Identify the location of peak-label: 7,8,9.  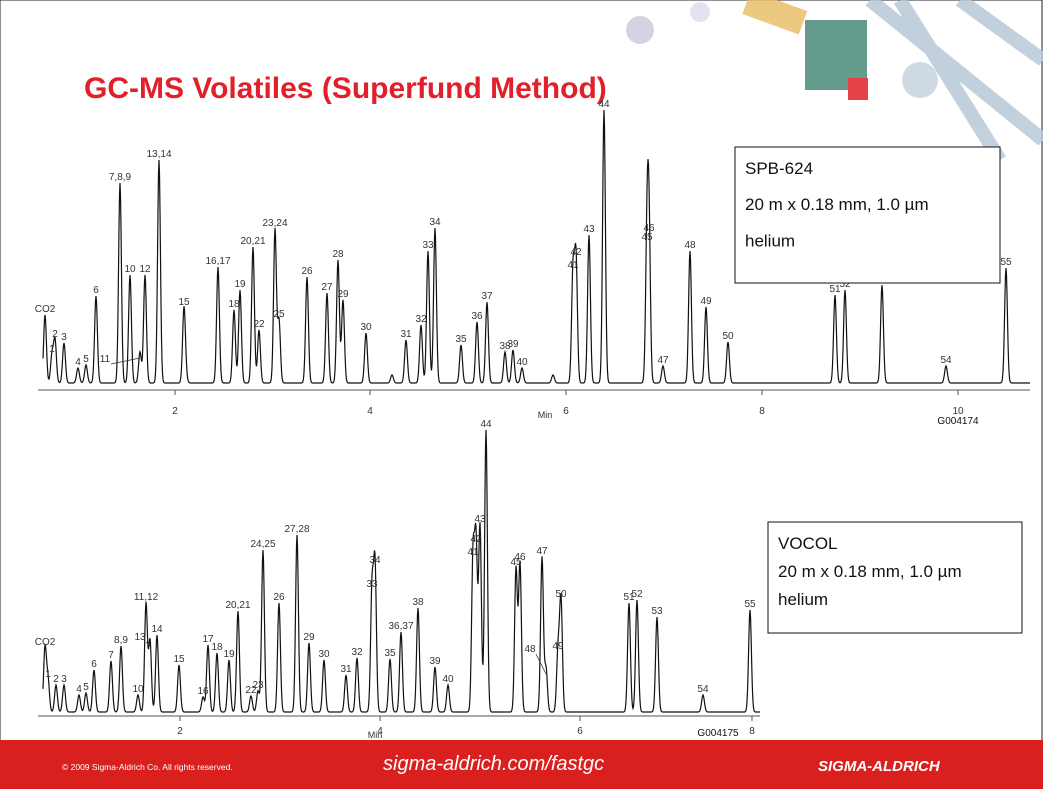
(120, 177).